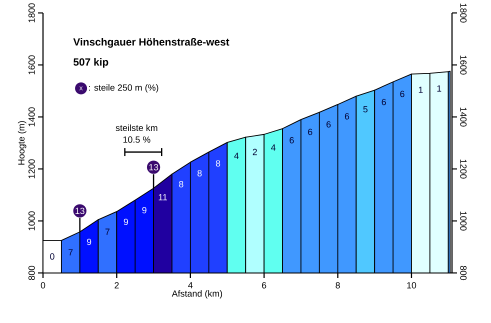  What do you see at coordinates (463, 273) in the screenshot?
I see `y2-tick-label: 800` at bounding box center [463, 273].